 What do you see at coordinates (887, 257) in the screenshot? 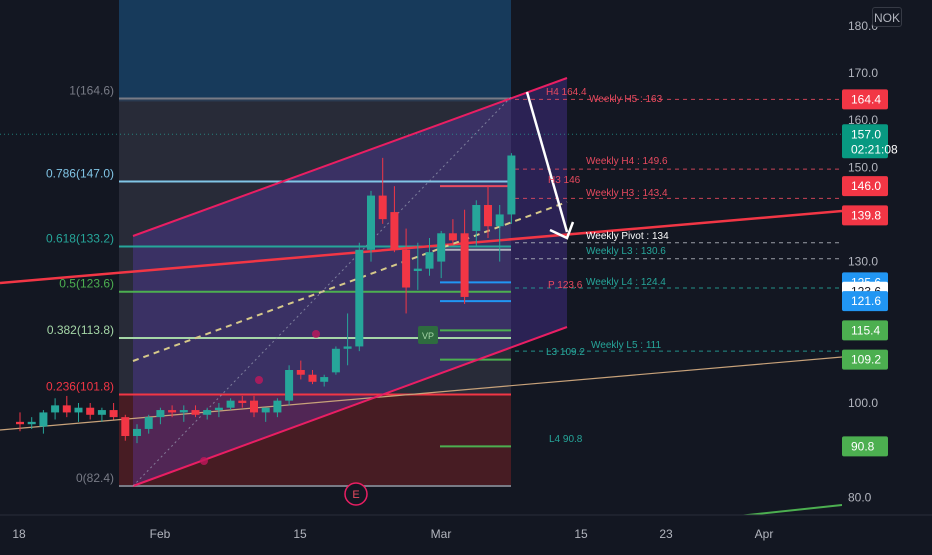
I see `price-axis-bg` at bounding box center [887, 257].